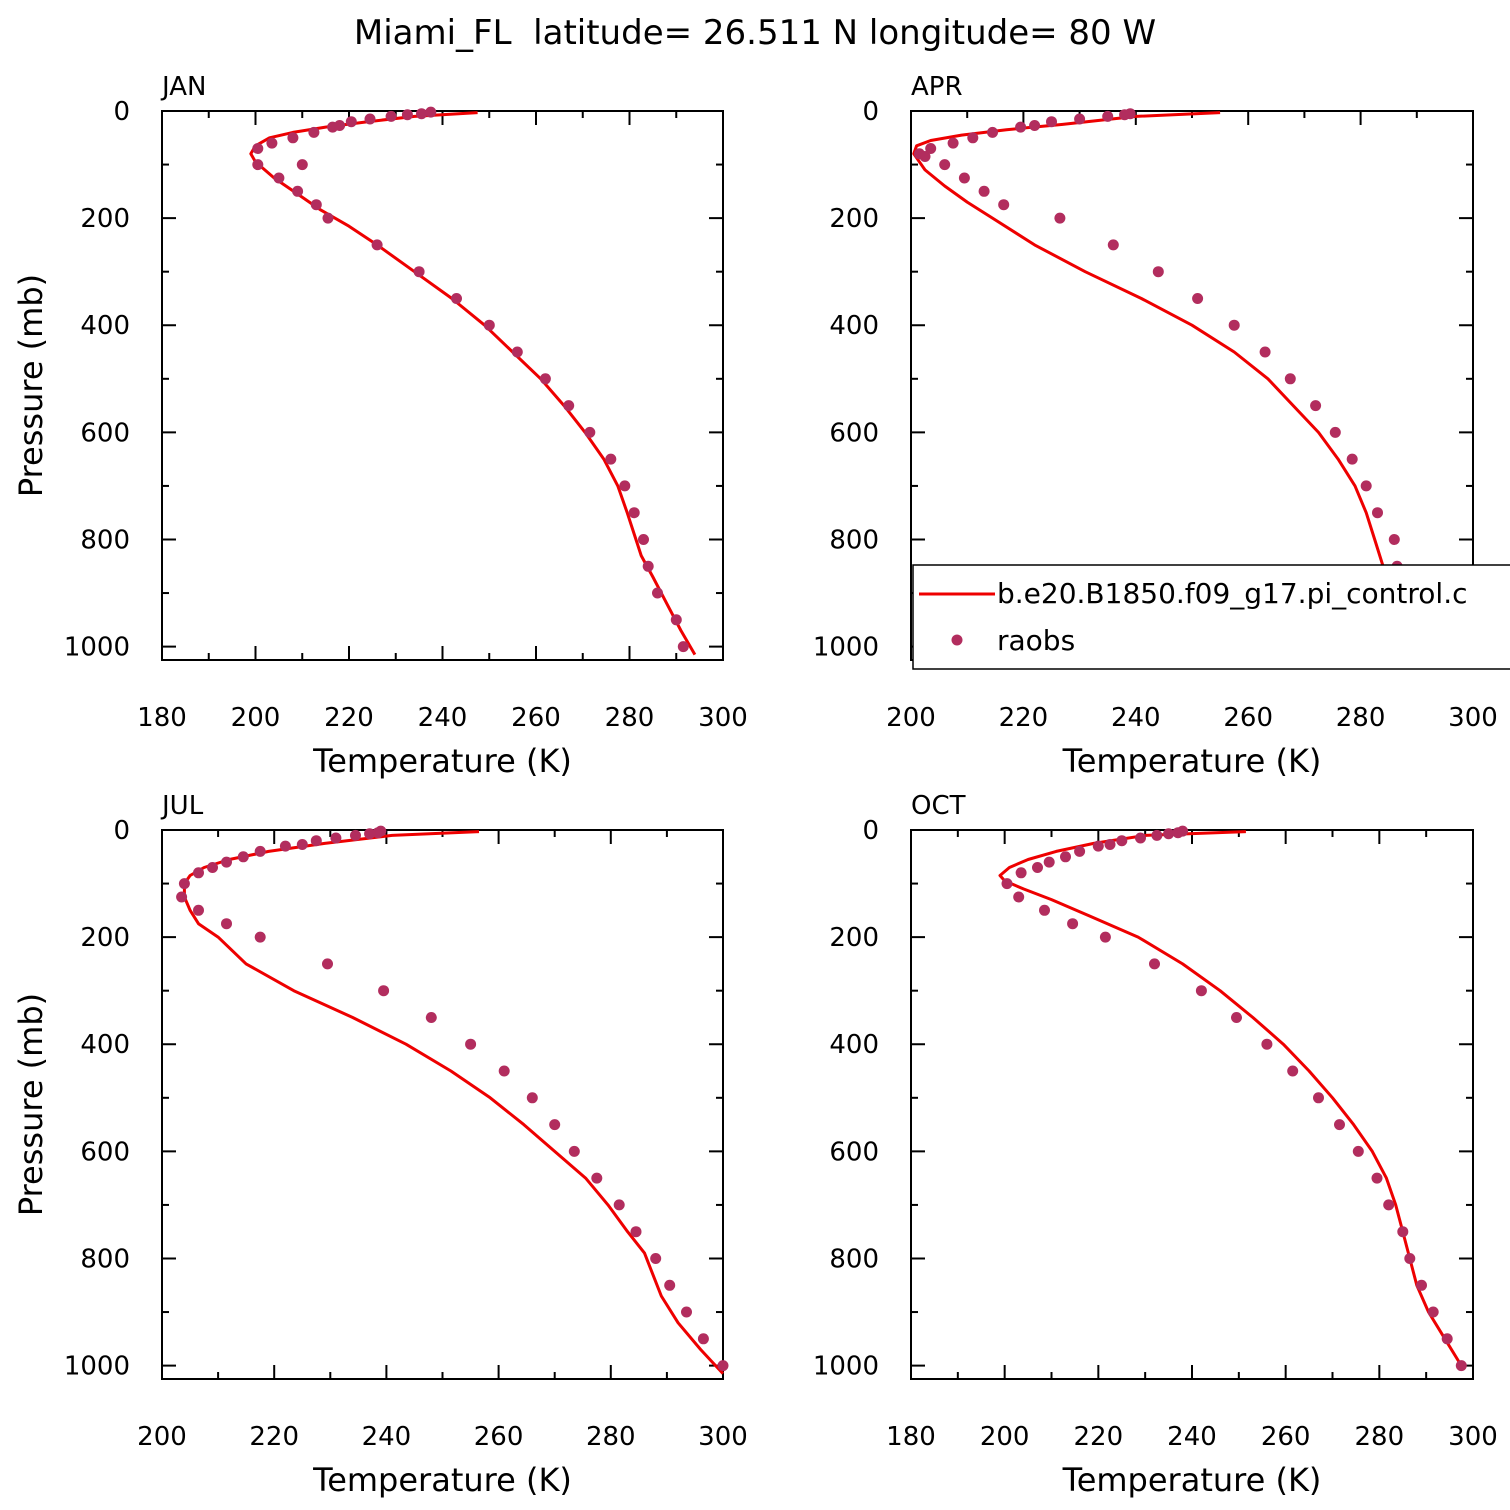 Image resolution: width=1510 pixels, height=1510 pixels. I want to click on panel-title: APR, so click(937, 87).